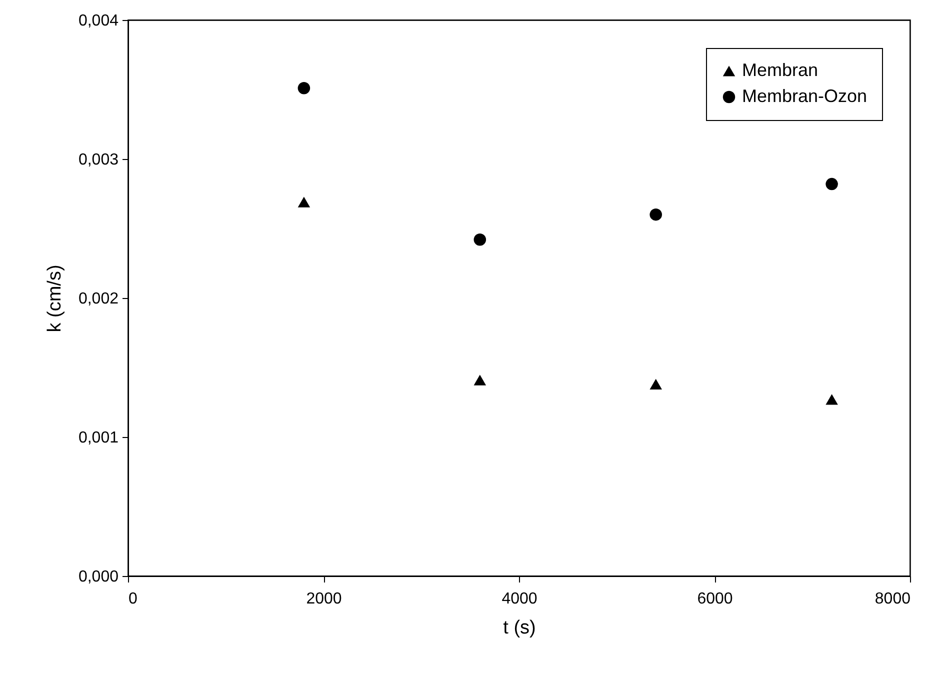 This screenshot has width=938, height=675. Describe the element at coordinates (780, 70) in the screenshot. I see `legend-label: Membran` at that location.